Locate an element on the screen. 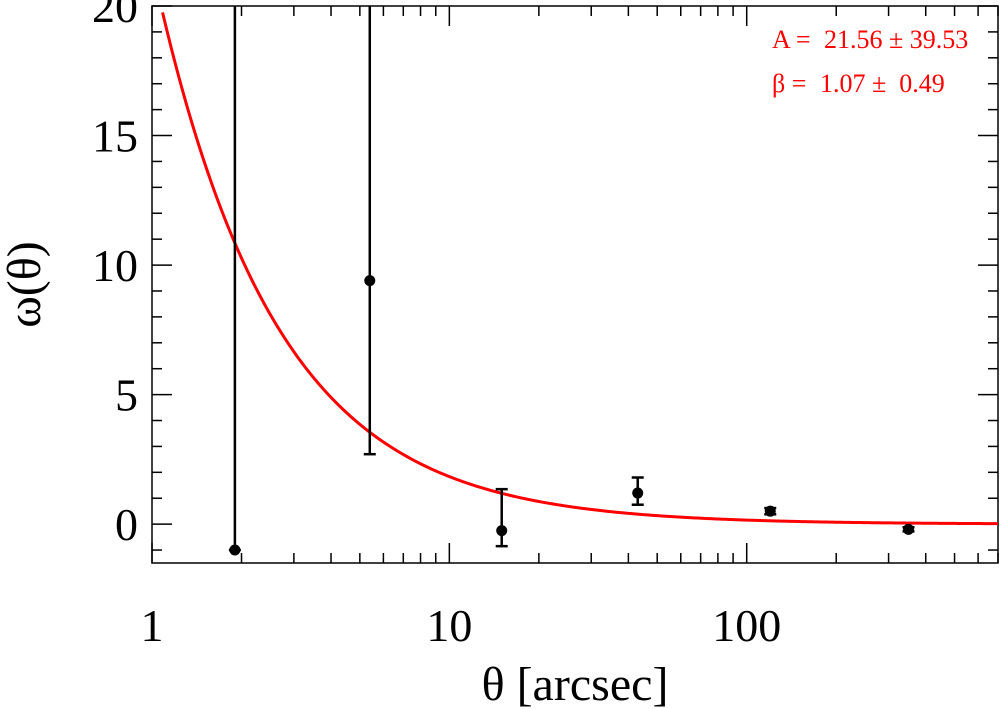 This screenshot has width=1000, height=709. x-tick-labels: 1 10 100 is located at coordinates (461, 625).